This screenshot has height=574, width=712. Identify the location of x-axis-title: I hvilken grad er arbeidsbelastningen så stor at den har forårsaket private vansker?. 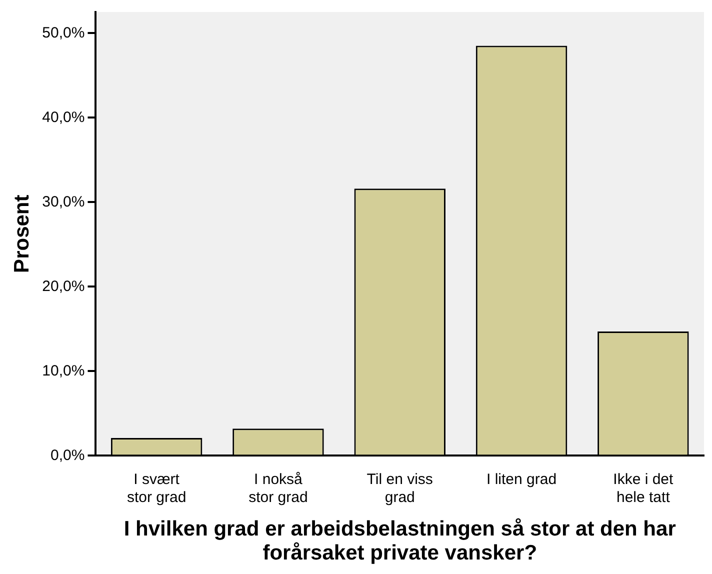
(400, 541).